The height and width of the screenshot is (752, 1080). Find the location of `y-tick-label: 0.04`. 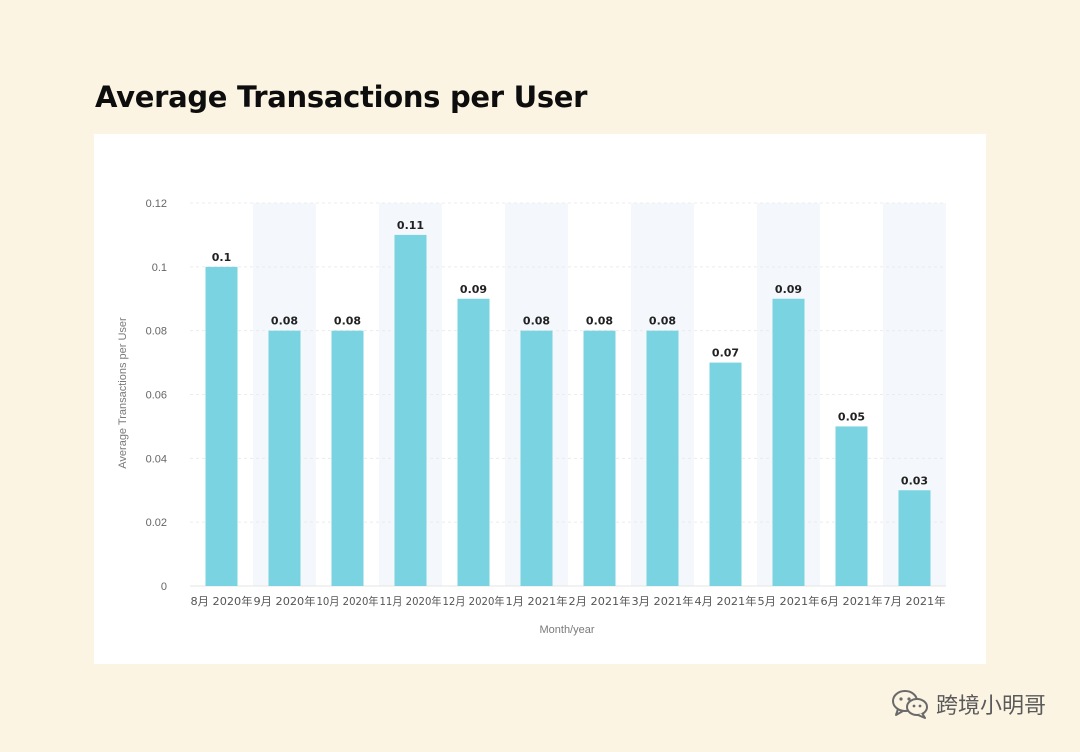

y-tick-label: 0.04 is located at coordinates (156, 459).